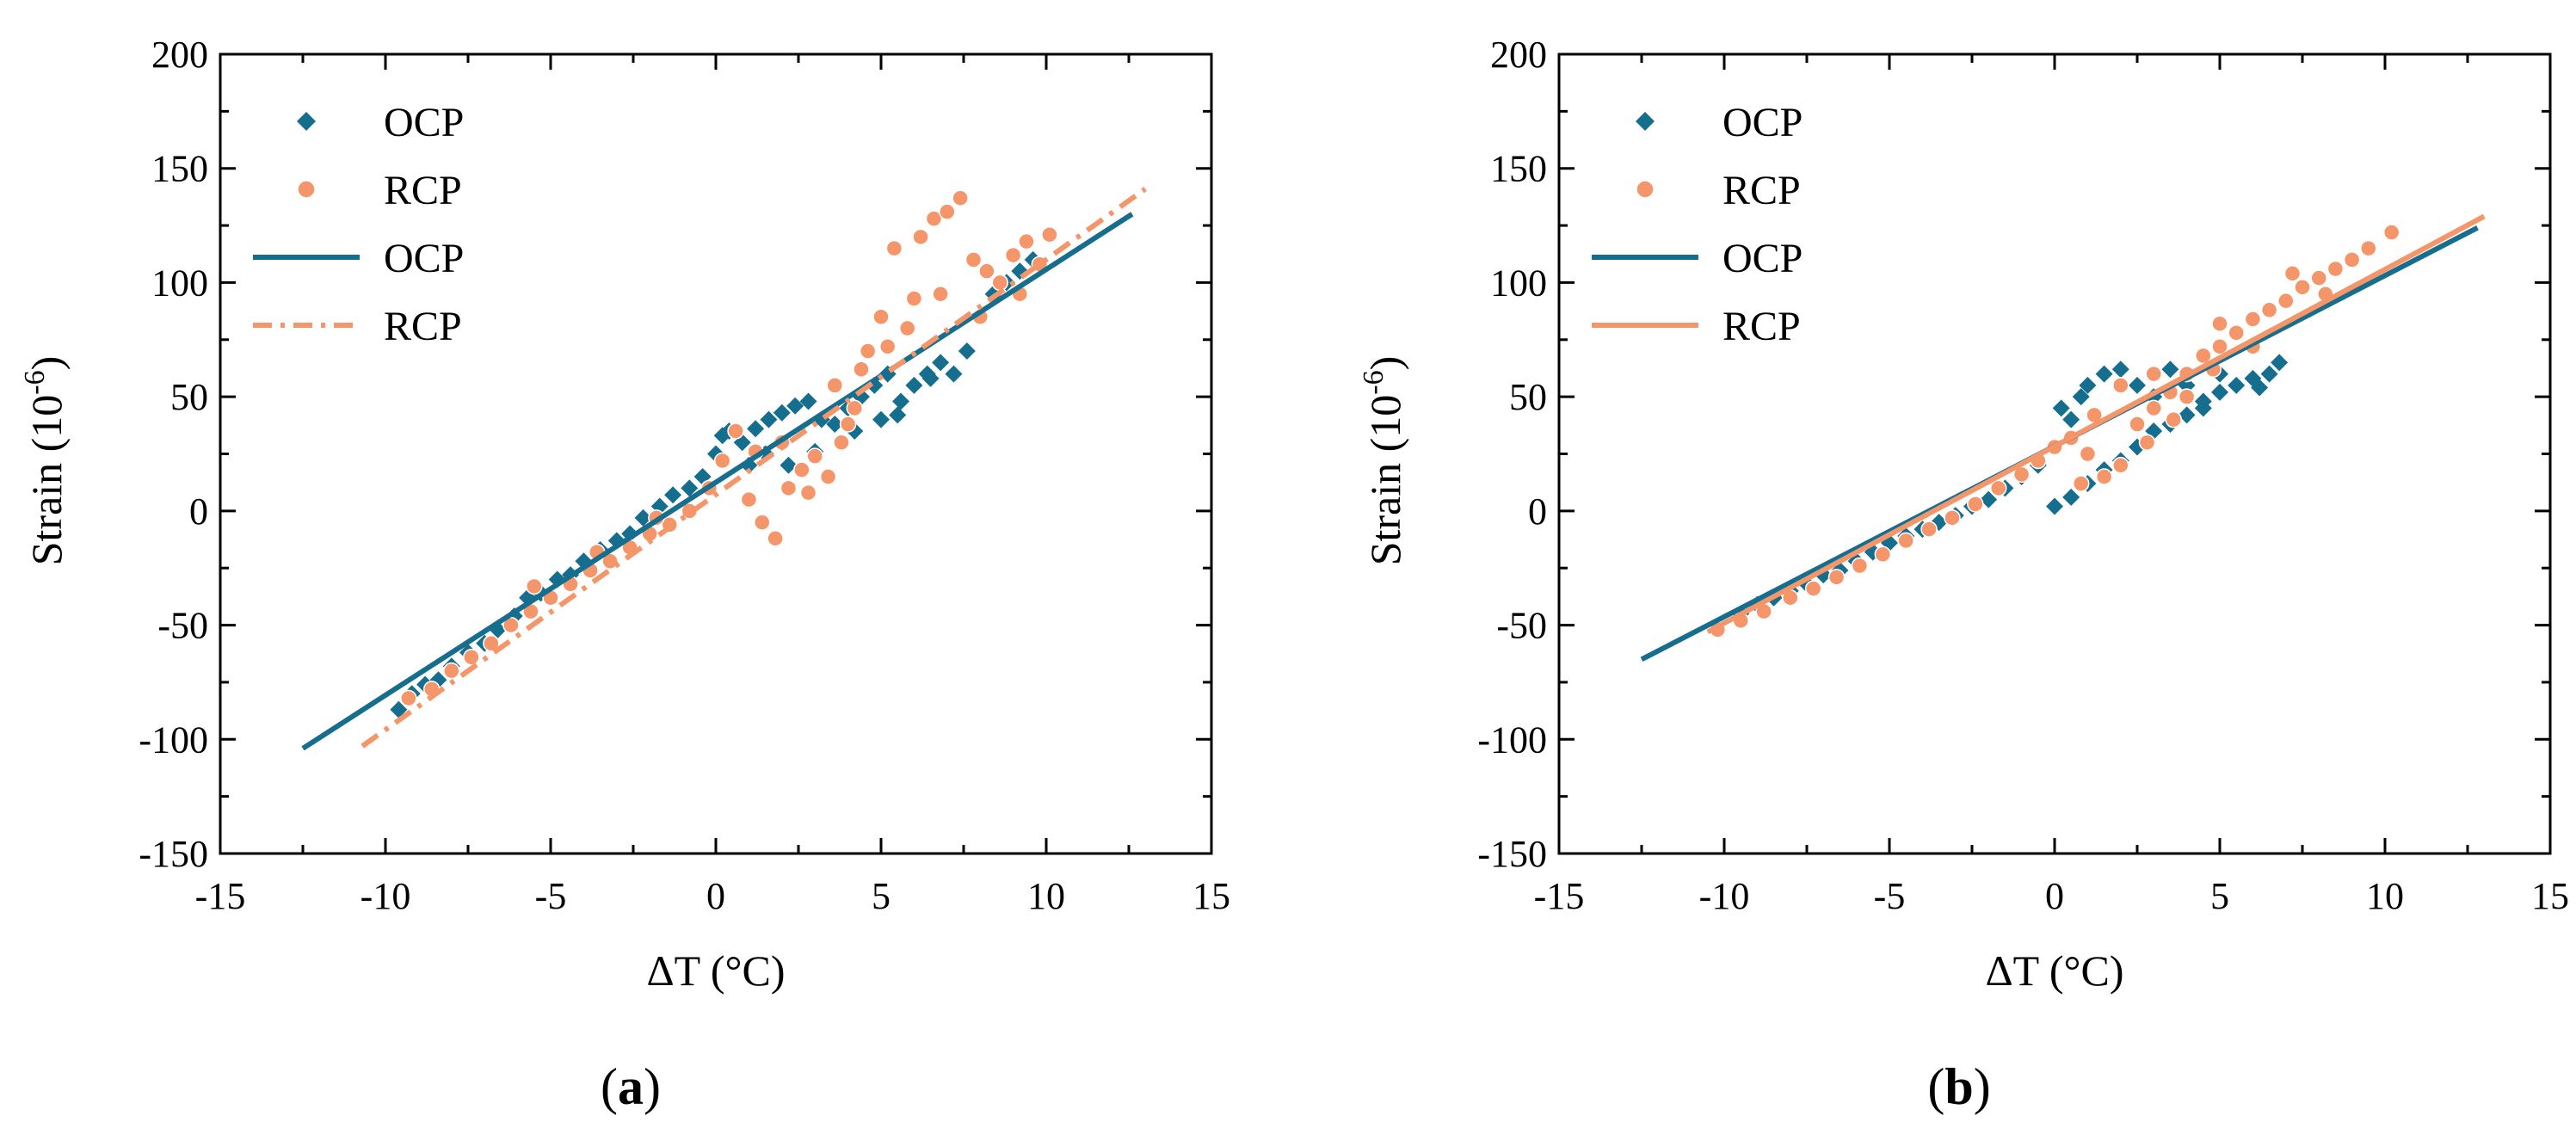 This screenshot has height=1134, width=2576. I want to click on panel-b-y-tick-label: 150, so click(1519, 169).